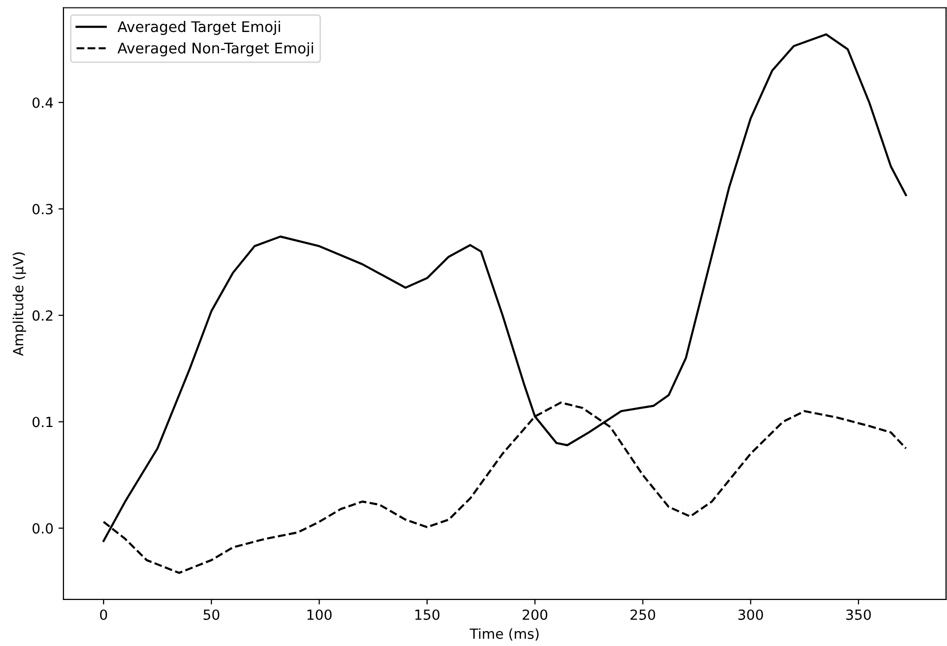 The height and width of the screenshot is (646, 947). What do you see at coordinates (750, 614) in the screenshot?
I see `x-tick-label: 300` at bounding box center [750, 614].